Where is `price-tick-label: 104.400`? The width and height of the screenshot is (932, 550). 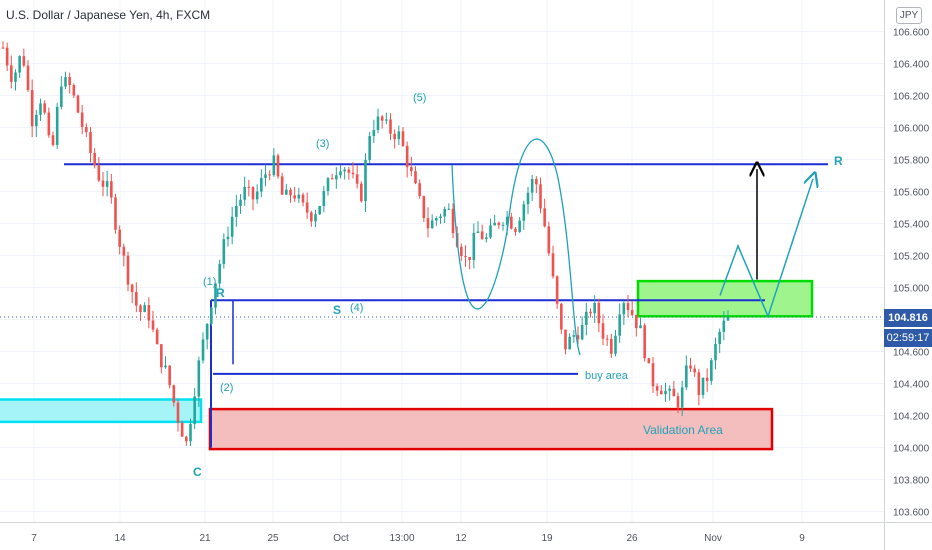 price-tick-label: 104.400 is located at coordinates (911, 385).